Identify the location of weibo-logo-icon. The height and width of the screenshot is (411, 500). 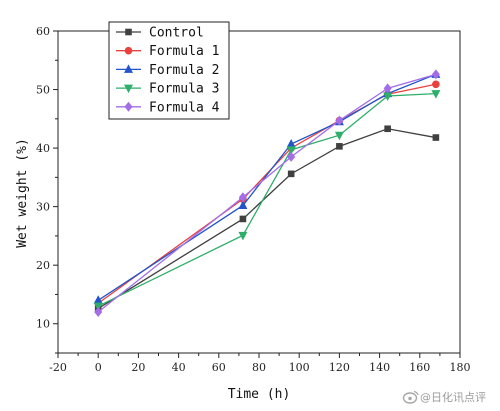
(410, 397).